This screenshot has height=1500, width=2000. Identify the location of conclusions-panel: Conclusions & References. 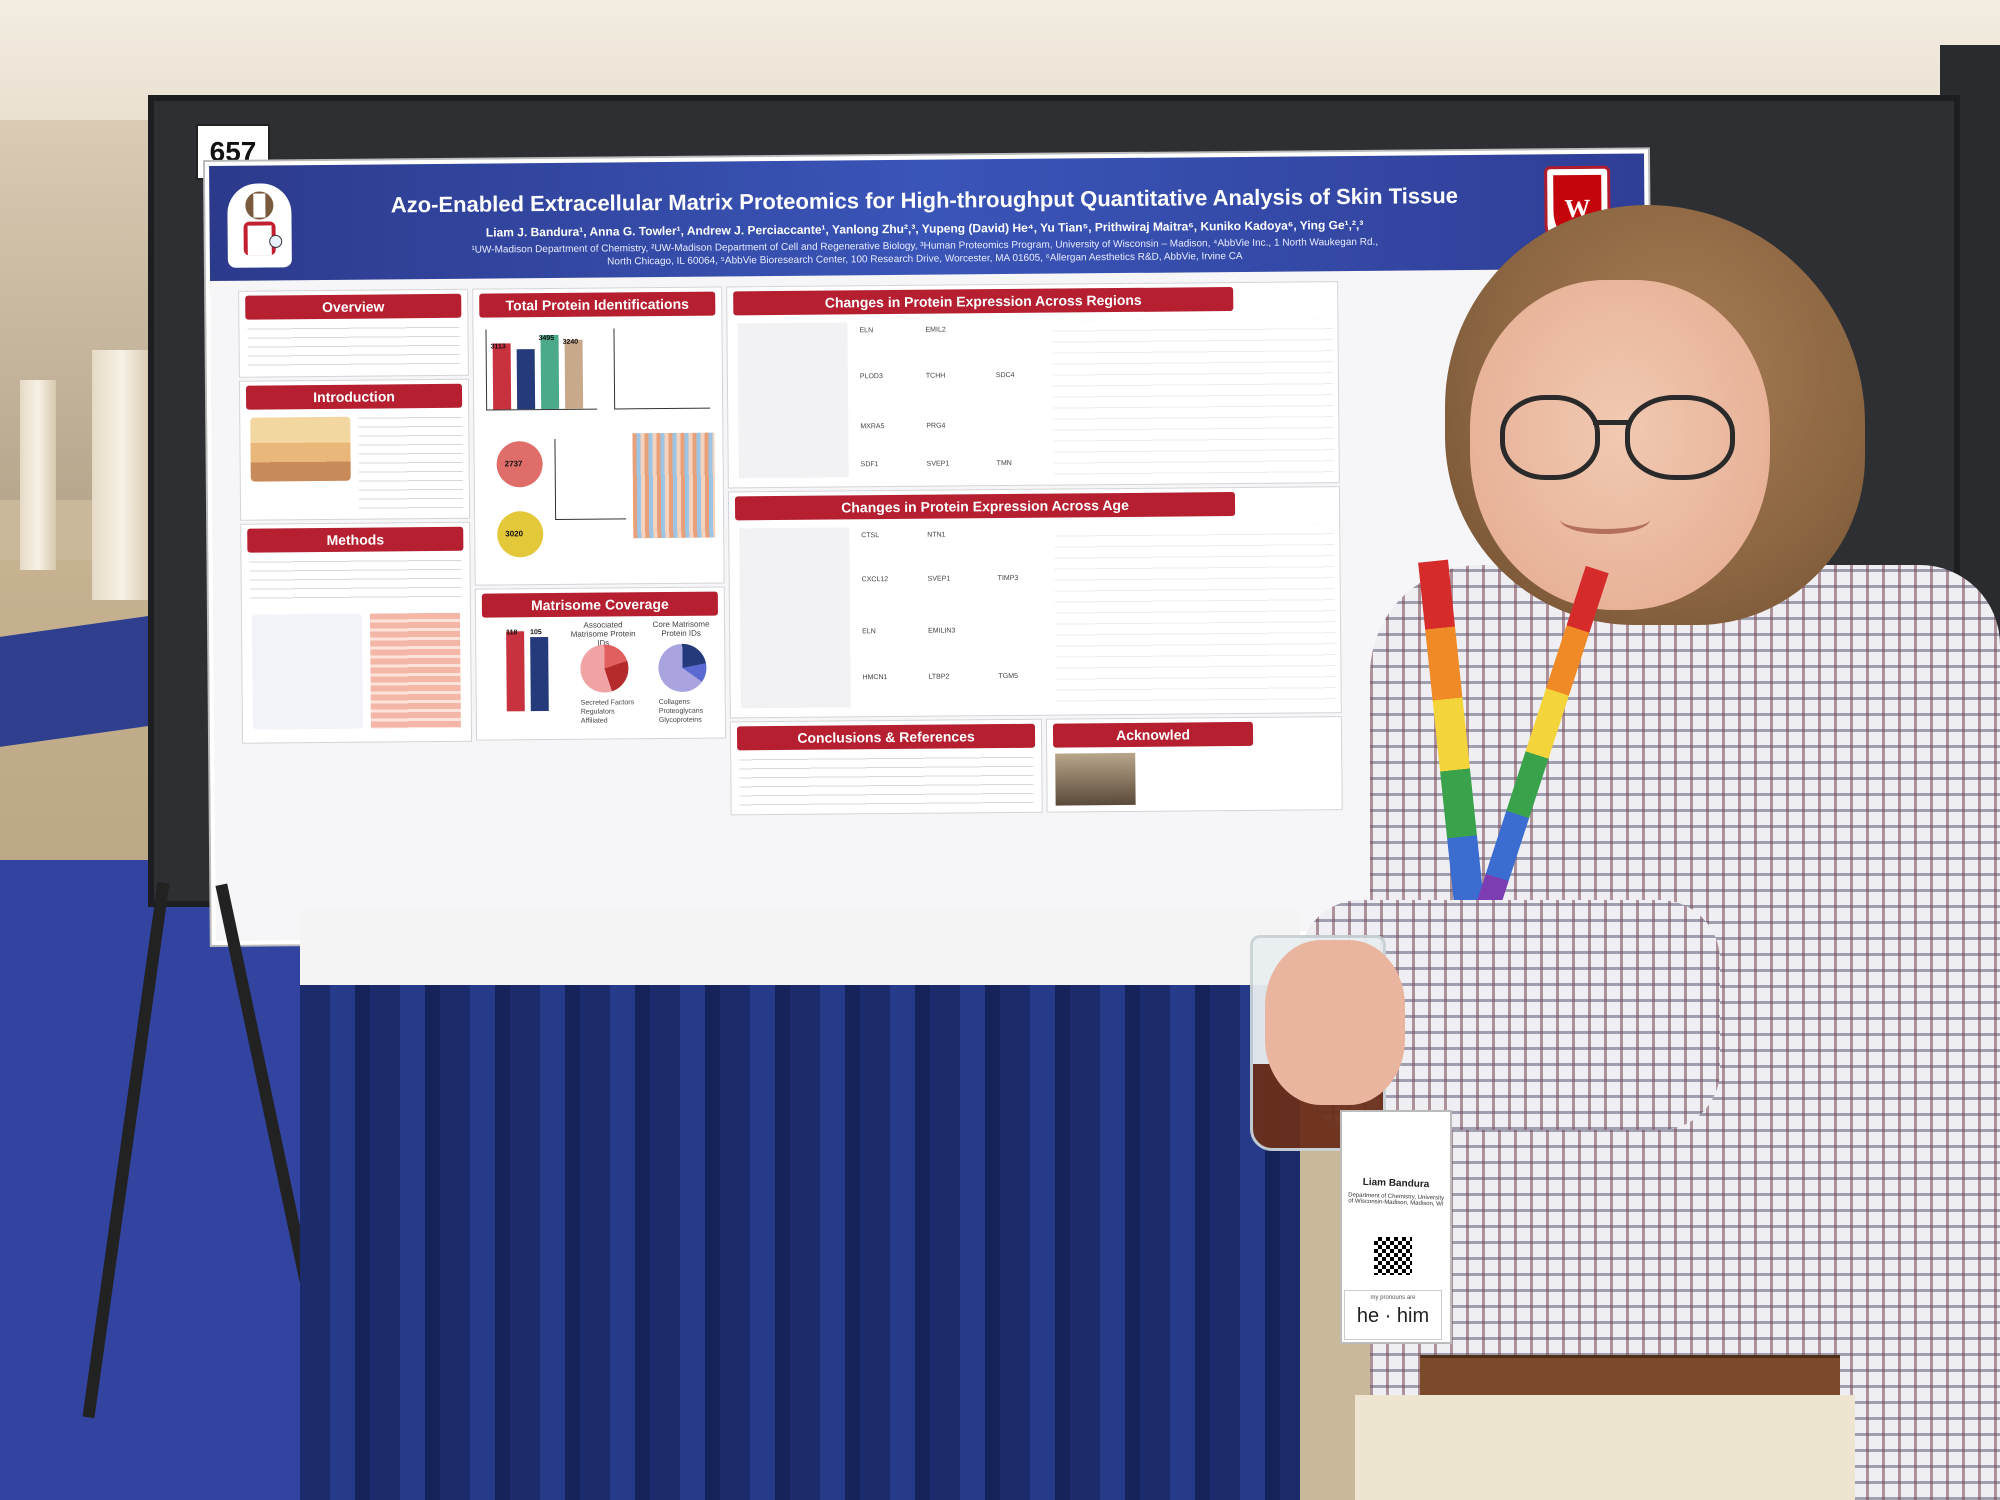
(886, 767).